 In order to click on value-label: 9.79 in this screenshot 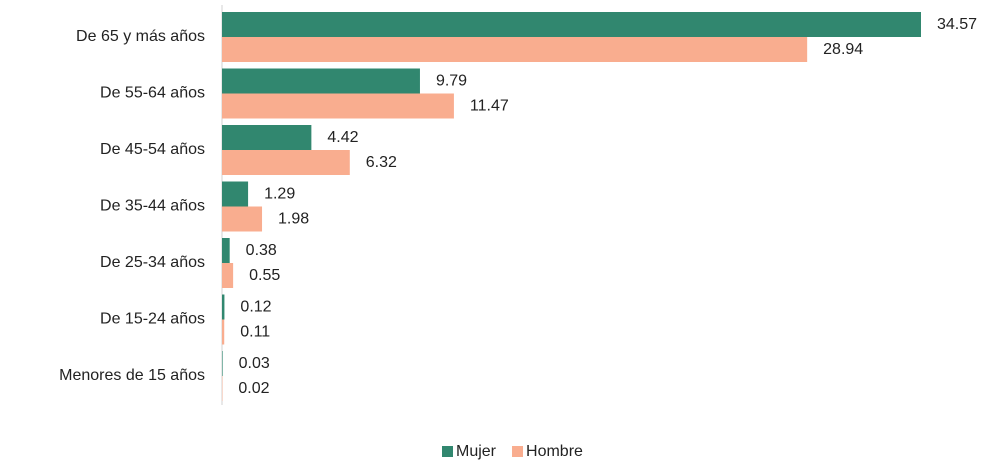, I will do `click(451, 81)`.